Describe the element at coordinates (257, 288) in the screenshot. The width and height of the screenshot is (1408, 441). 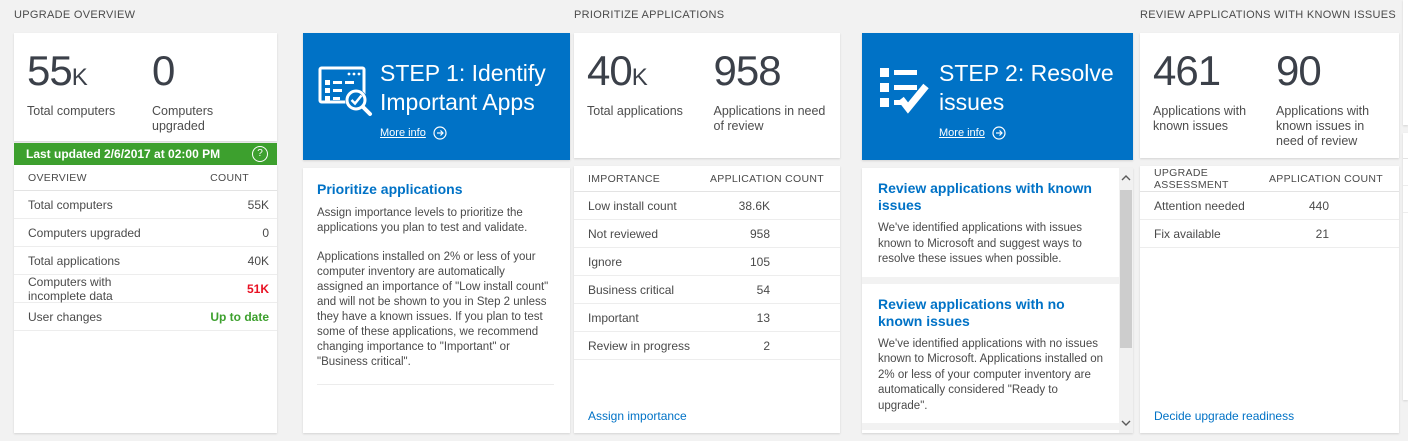
I see `row-value: 51K` at that location.